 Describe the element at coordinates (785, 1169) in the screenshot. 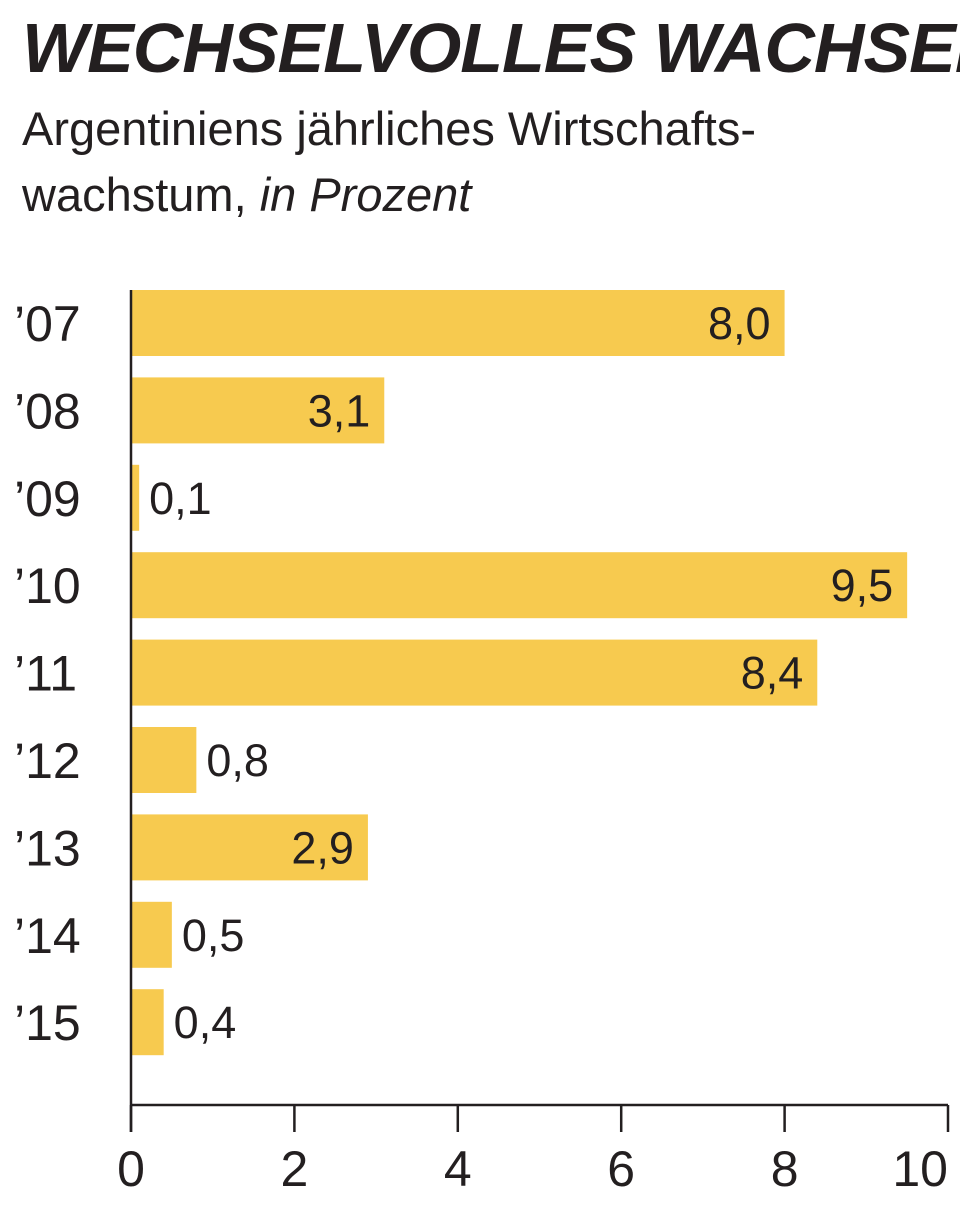

I see `x-tick-label-4: 8` at that location.